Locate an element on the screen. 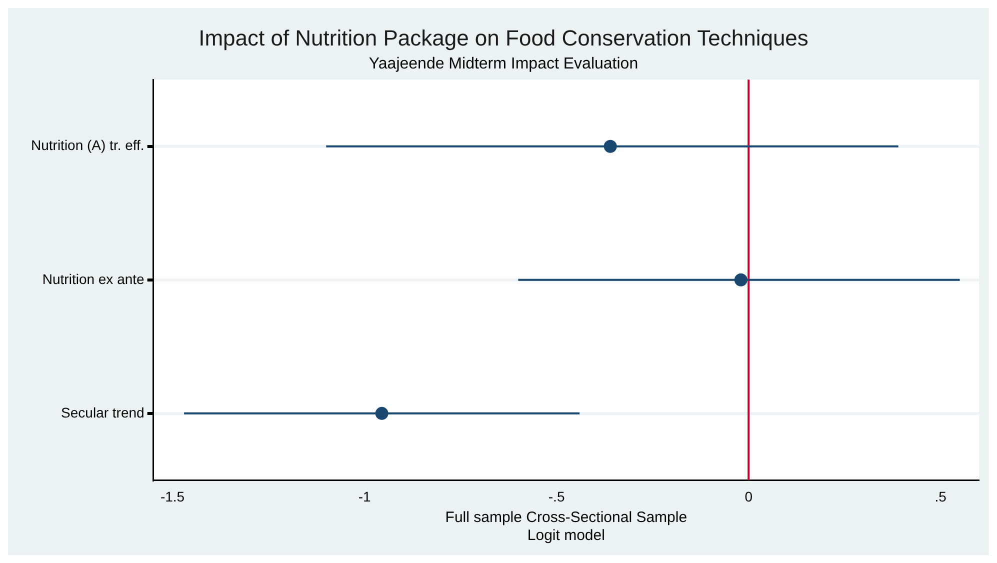 The height and width of the screenshot is (563, 997). x-axis-title: Full sample Cross-Sectional Sample Logit model is located at coordinates (566, 526).